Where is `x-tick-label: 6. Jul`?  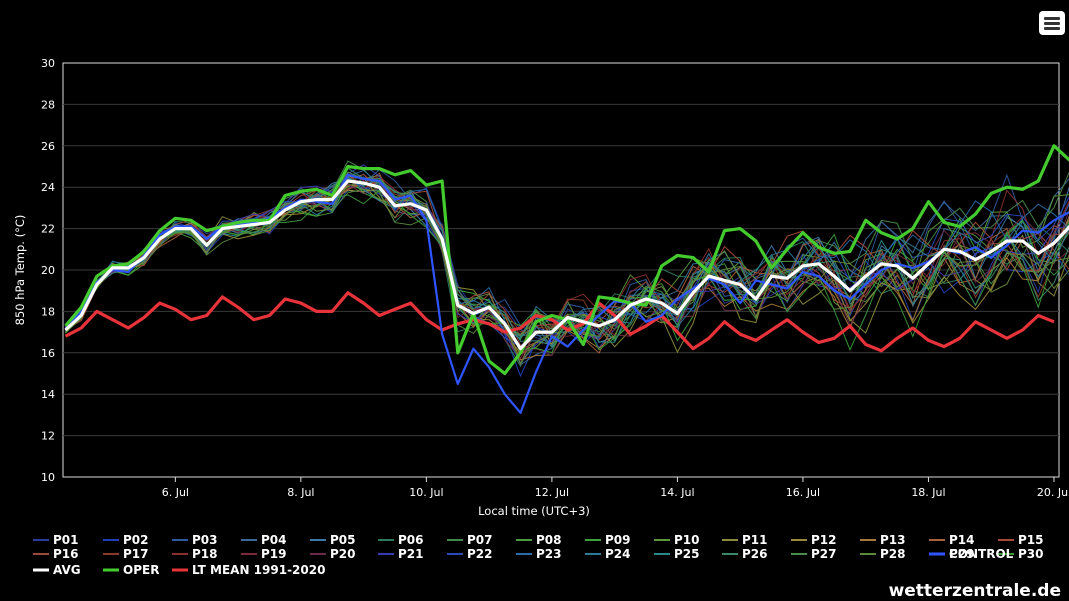 x-tick-label: 6. Jul is located at coordinates (175, 492).